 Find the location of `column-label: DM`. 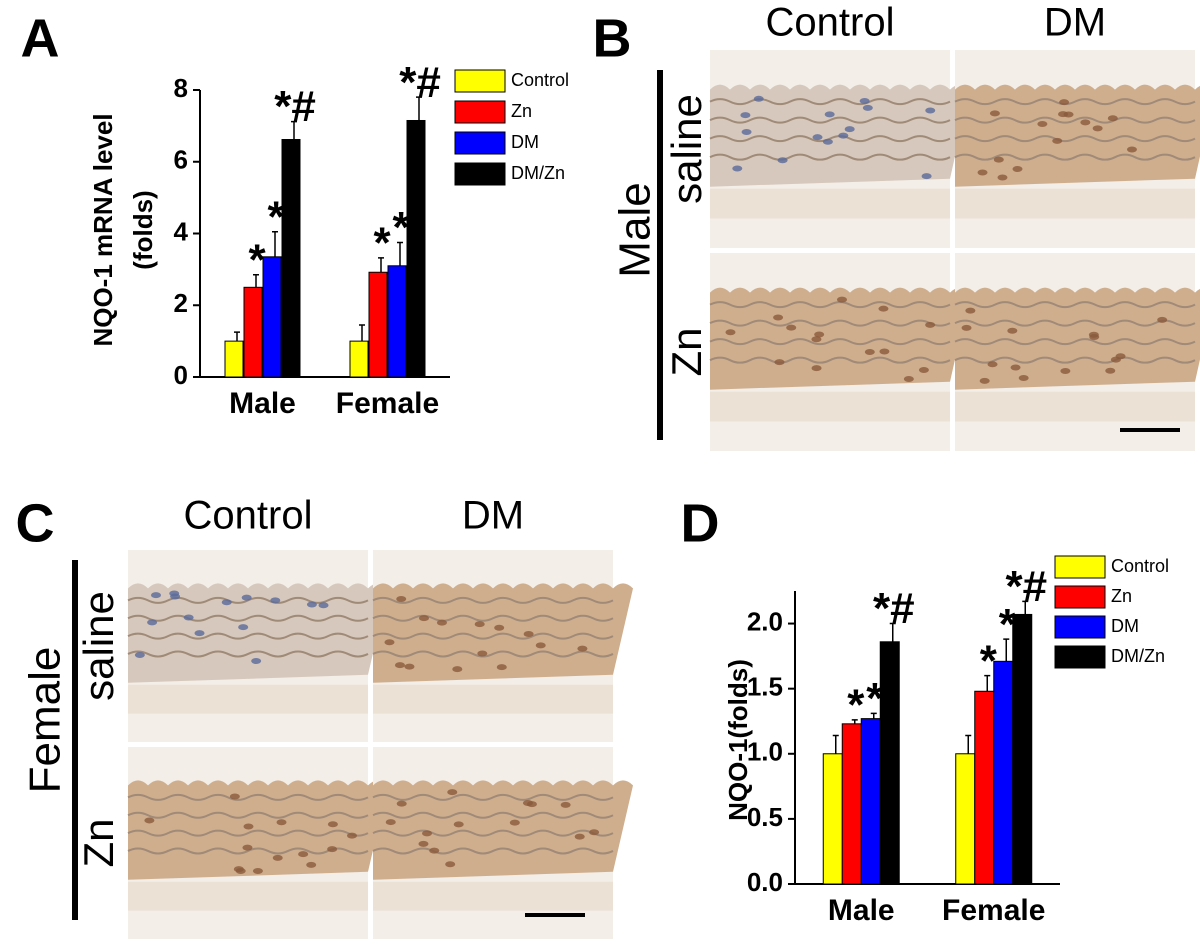

column-label: DM is located at coordinates (493, 516).